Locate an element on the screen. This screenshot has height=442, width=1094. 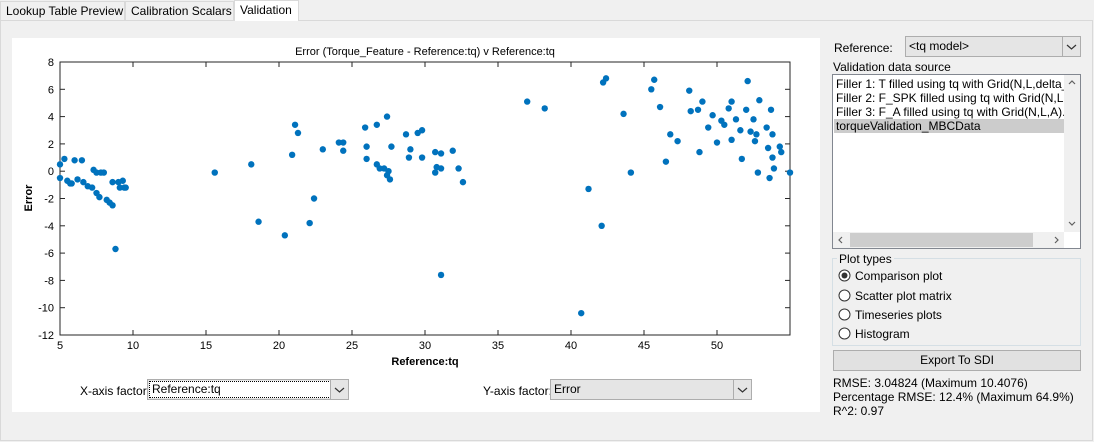
y-tick-label: 6 is located at coordinates (51, 90).